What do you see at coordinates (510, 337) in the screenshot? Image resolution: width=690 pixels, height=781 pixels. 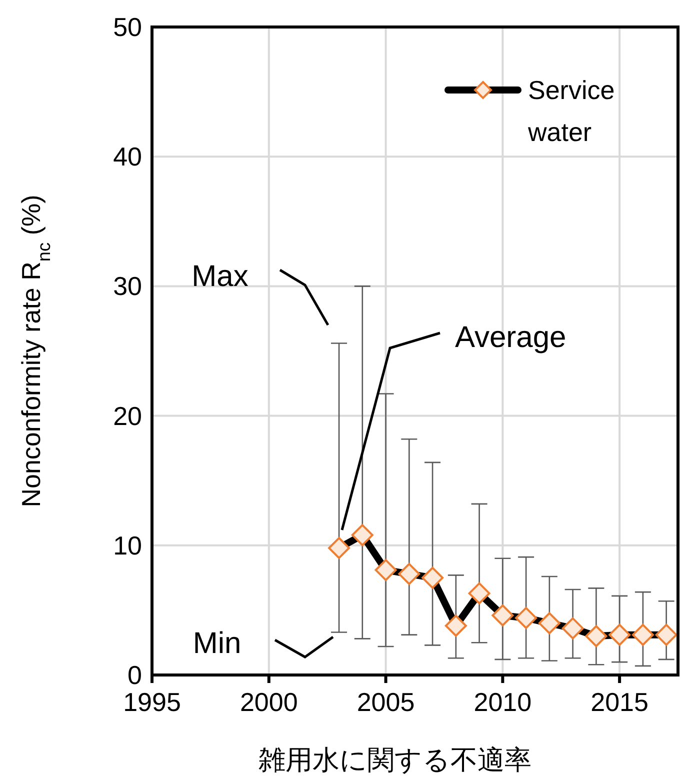 I see `annotation: Average` at bounding box center [510, 337].